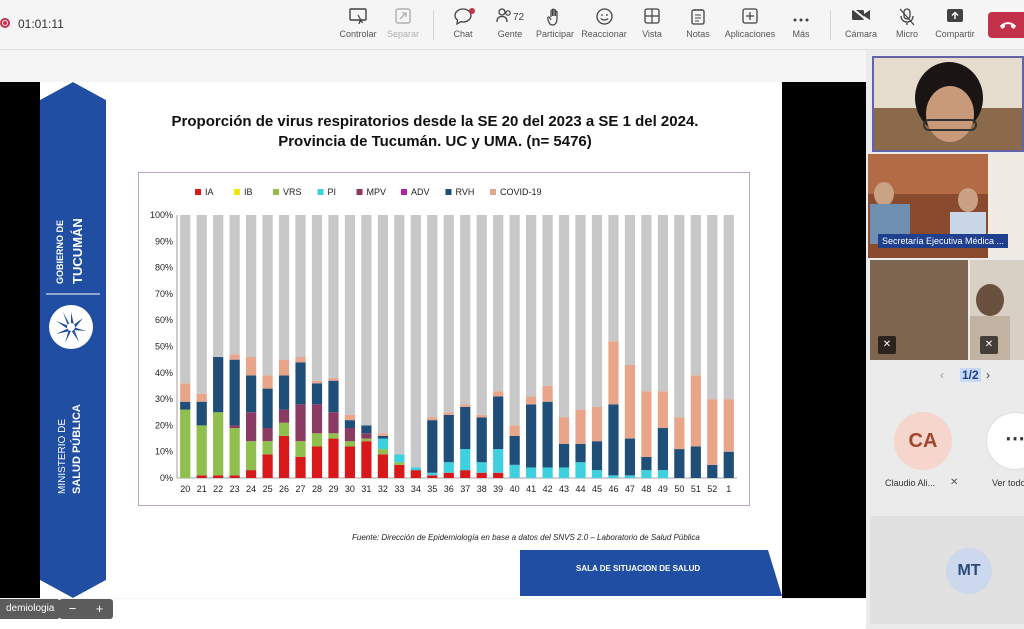 The width and height of the screenshot is (1024, 629). I want to click on aplicaciones-button: Aplicaciones, so click(750, 27).